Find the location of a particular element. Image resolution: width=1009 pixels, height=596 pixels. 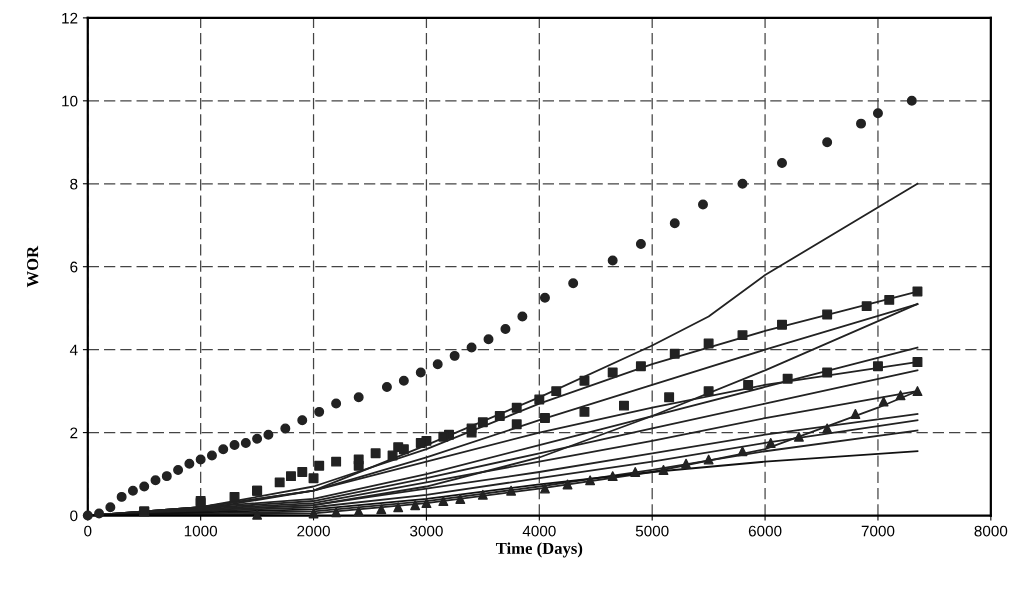

y-tick-label: 12 is located at coordinates (70, 18).